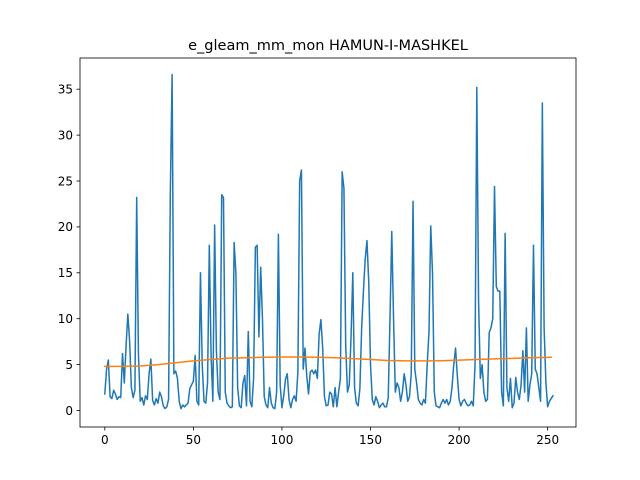  Describe the element at coordinates (65, 227) in the screenshot. I see `y-tick-label: 20` at that location.